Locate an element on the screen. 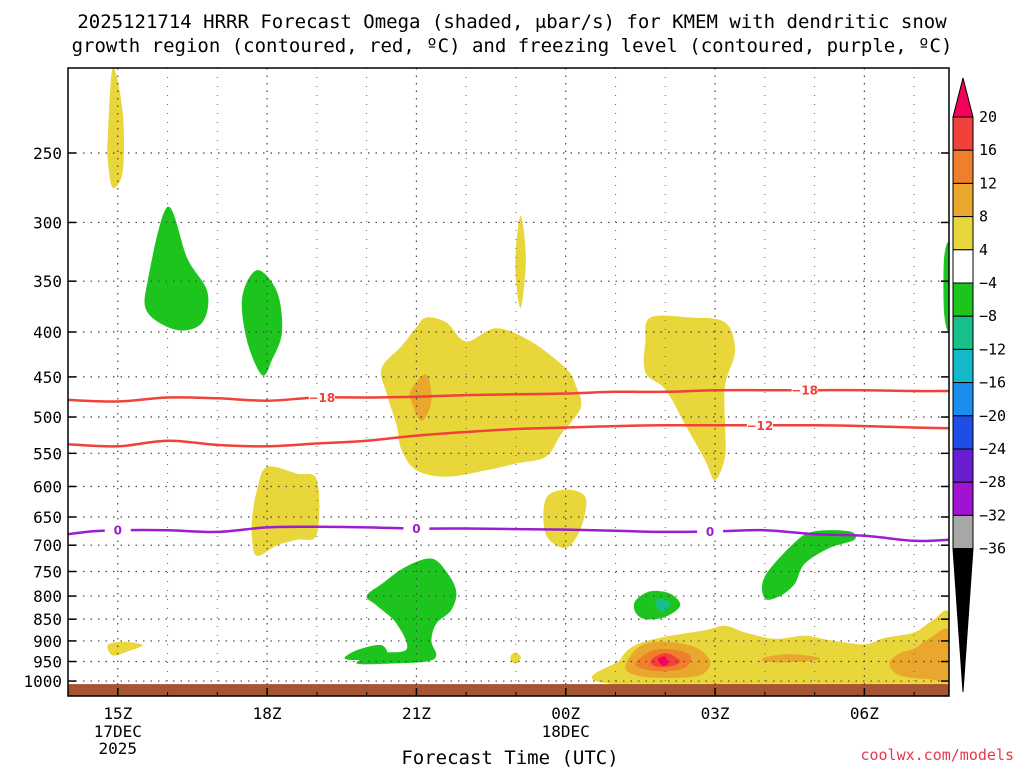 This screenshot has height=768, width=1024. y-tick-label-700: 700 is located at coordinates (47, 545).